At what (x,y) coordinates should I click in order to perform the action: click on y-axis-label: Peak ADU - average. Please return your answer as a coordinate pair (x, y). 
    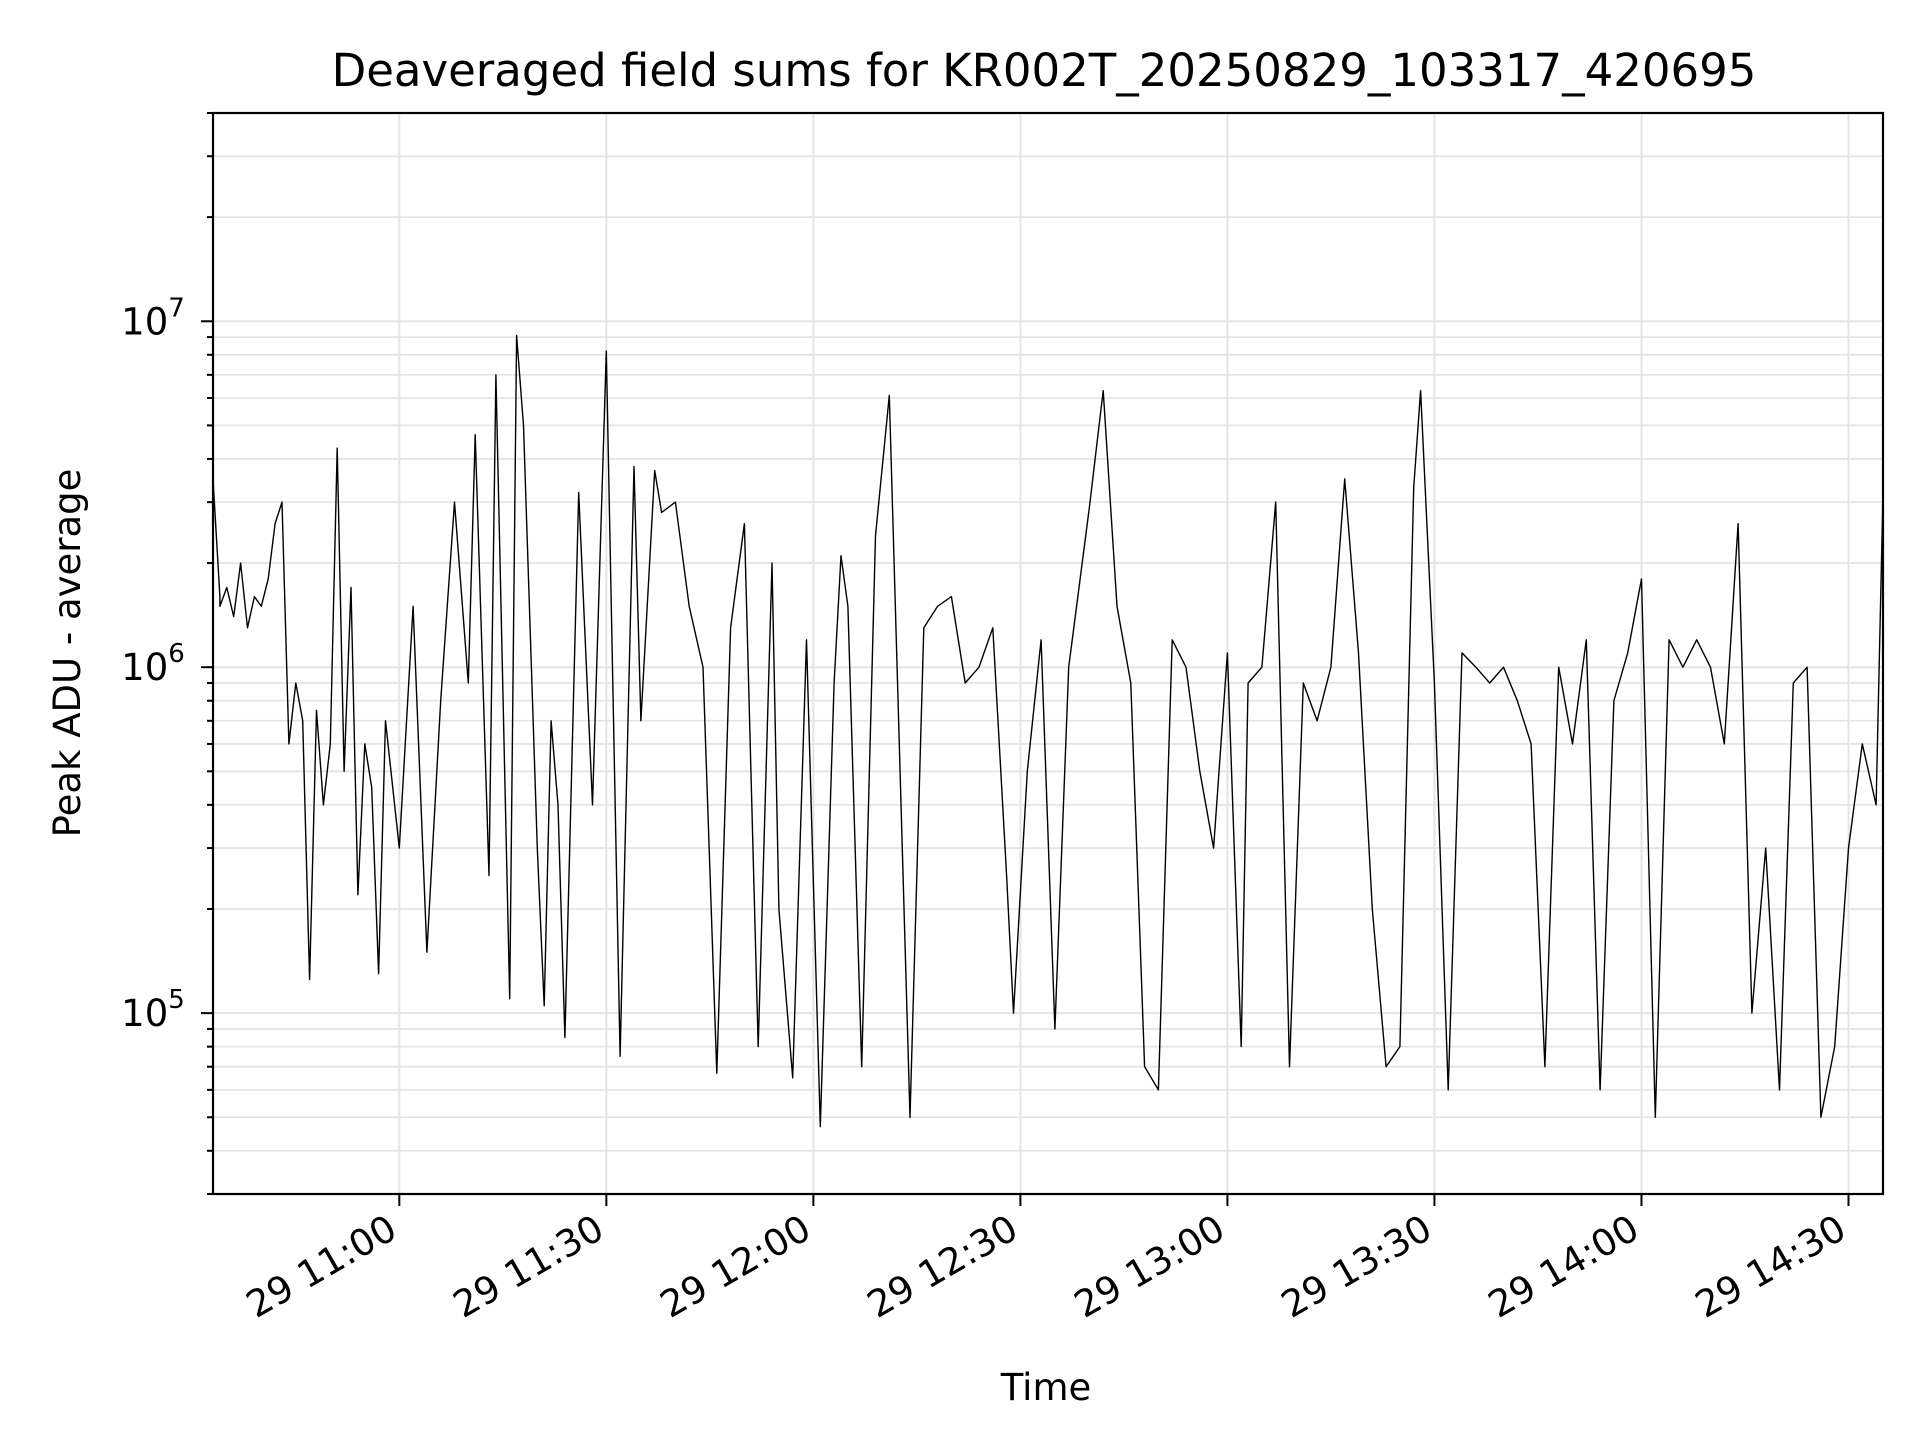
    Looking at the image, I should click on (67, 653).